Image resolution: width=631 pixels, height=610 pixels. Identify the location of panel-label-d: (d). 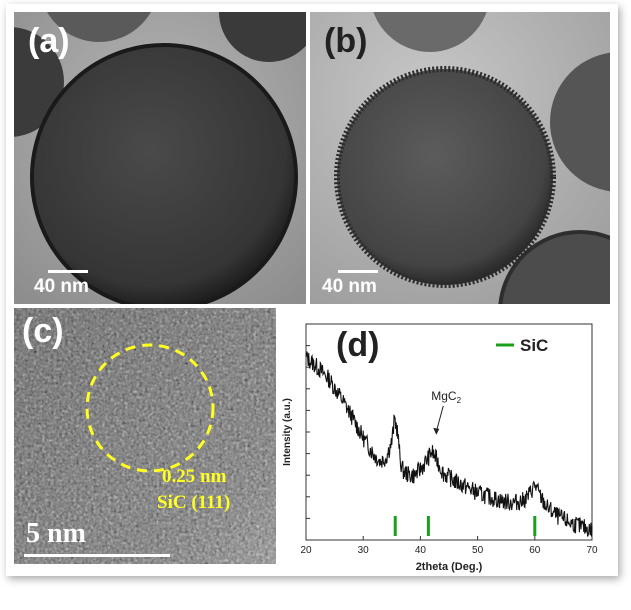
(358, 345).